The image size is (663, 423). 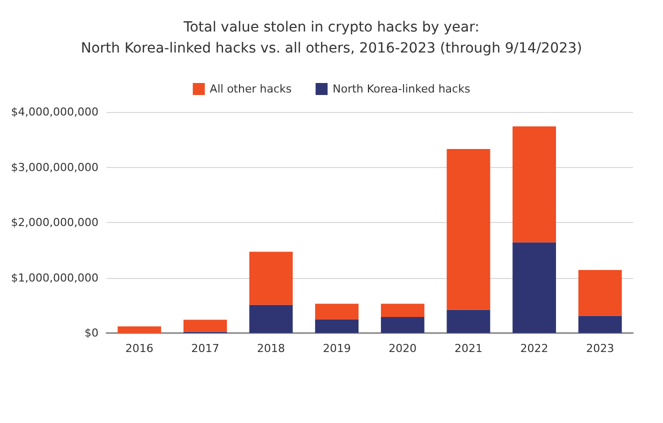 What do you see at coordinates (600, 348) in the screenshot?
I see `x-tick-label: 2023` at bounding box center [600, 348].